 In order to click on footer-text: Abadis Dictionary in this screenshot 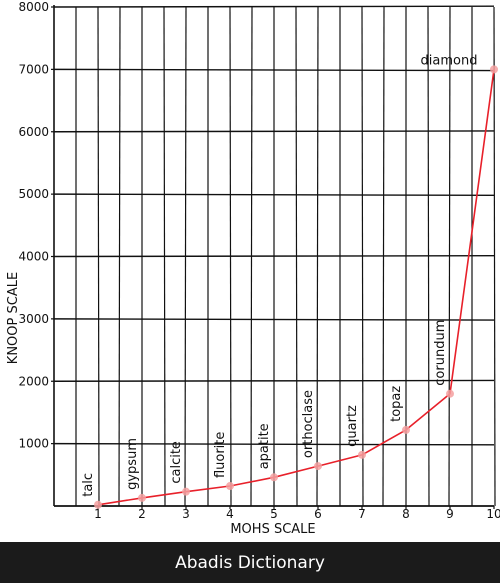, I will do `click(250, 562)`.